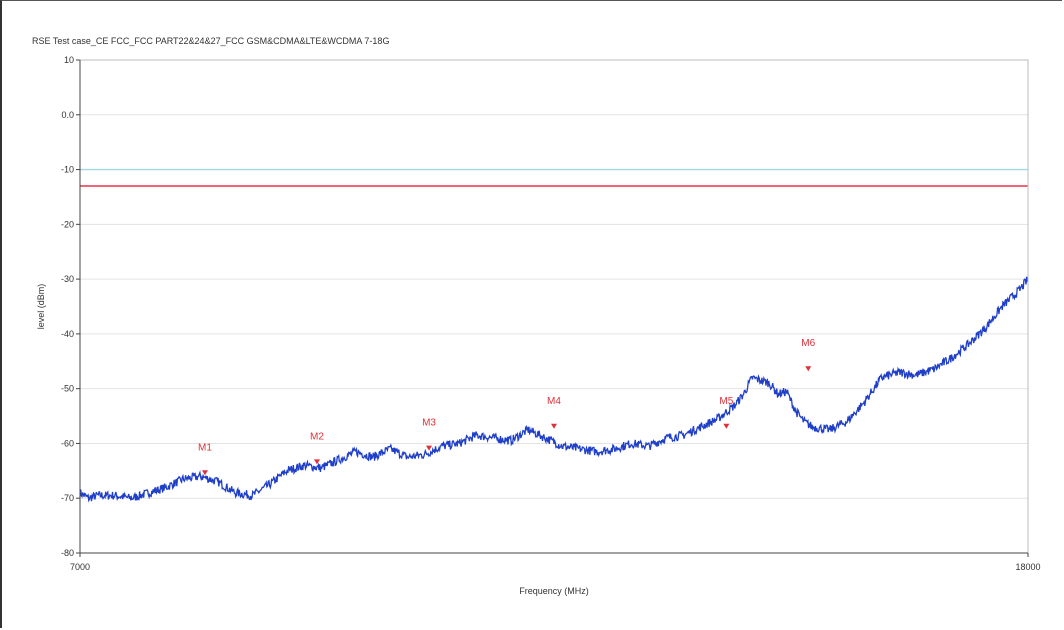 This screenshot has height=630, width=1064. I want to click on y-tick-label: -50, so click(67, 389).